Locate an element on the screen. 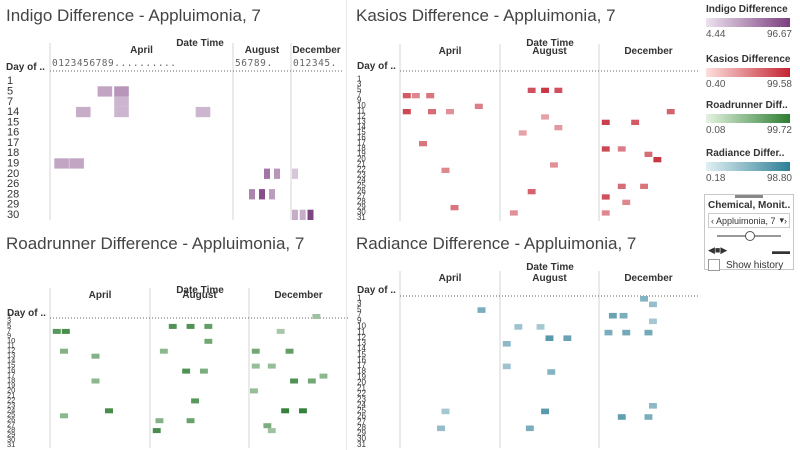 This screenshot has height=450, width=800. row-label: 29 is located at coordinates (11, 434).